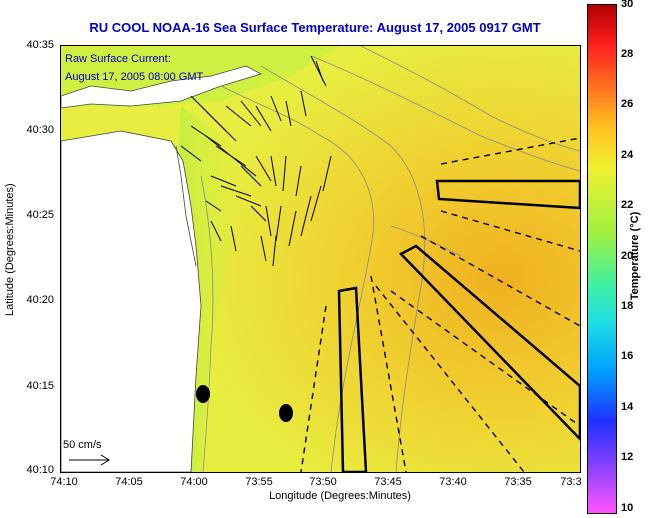 This screenshot has height=518, width=651. I want to click on temperature-colorbar, so click(602, 259).